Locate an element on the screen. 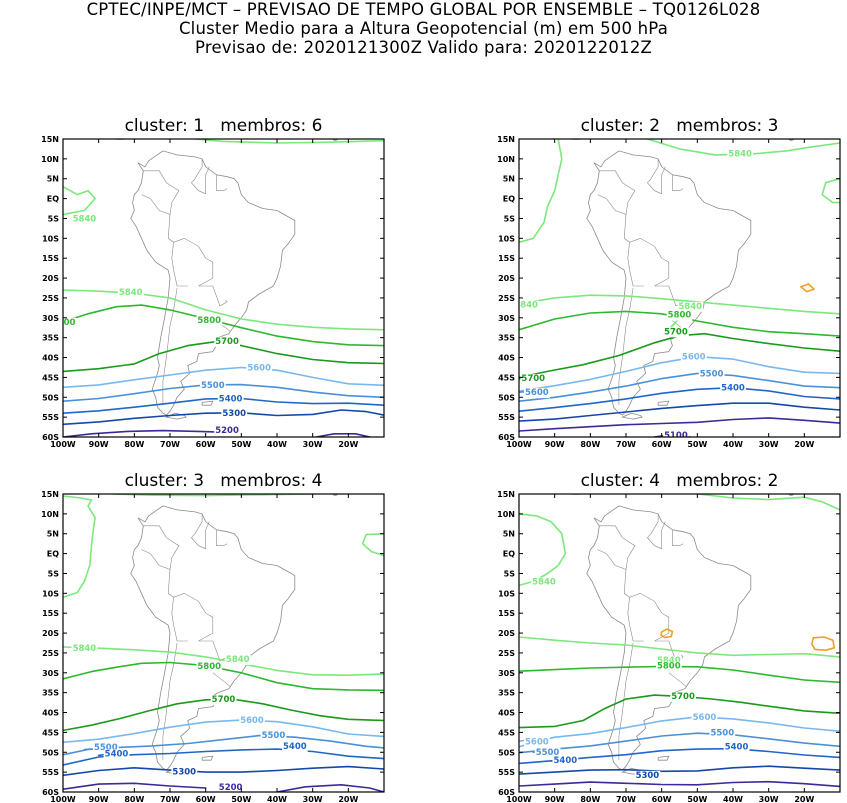  y-tick-label: 5S is located at coordinates (510, 218).